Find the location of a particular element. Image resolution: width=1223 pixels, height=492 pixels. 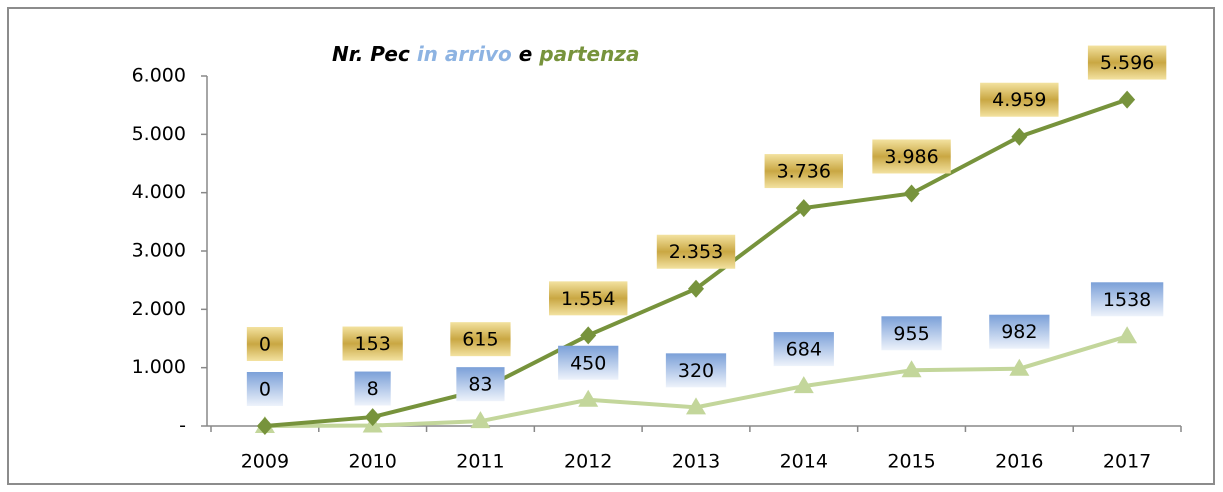

chart-title: Nr. Pec in arrivo e partenza is located at coordinates (485, 54).